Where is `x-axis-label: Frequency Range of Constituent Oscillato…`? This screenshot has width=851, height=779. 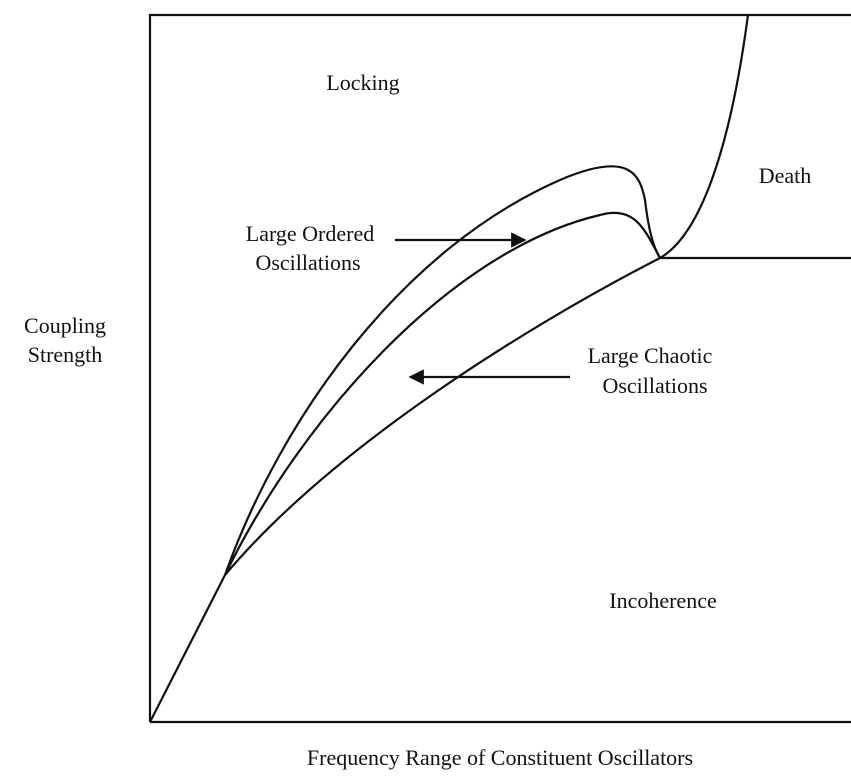
x-axis-label: Frequency Range of Constituent Oscillato… is located at coordinates (500, 757).